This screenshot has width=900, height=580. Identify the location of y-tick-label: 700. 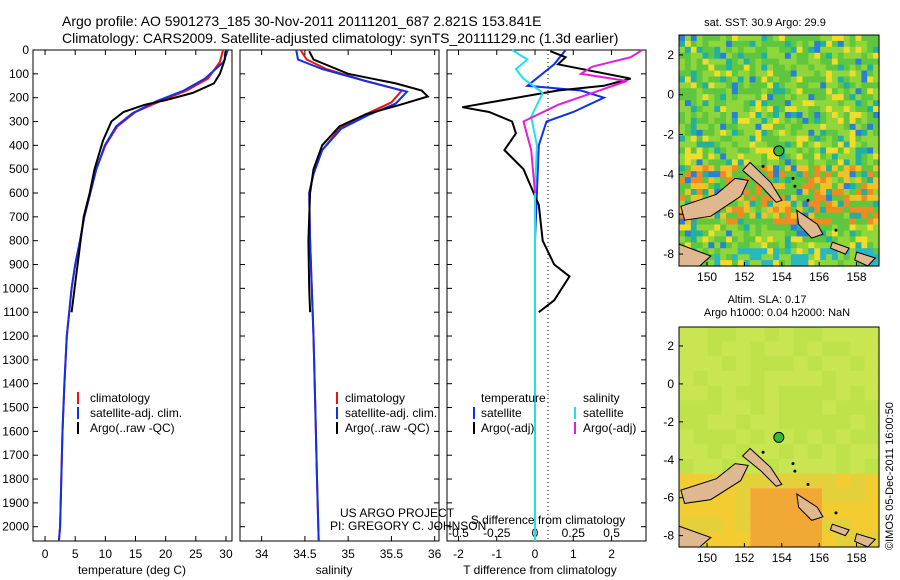
(19, 217).